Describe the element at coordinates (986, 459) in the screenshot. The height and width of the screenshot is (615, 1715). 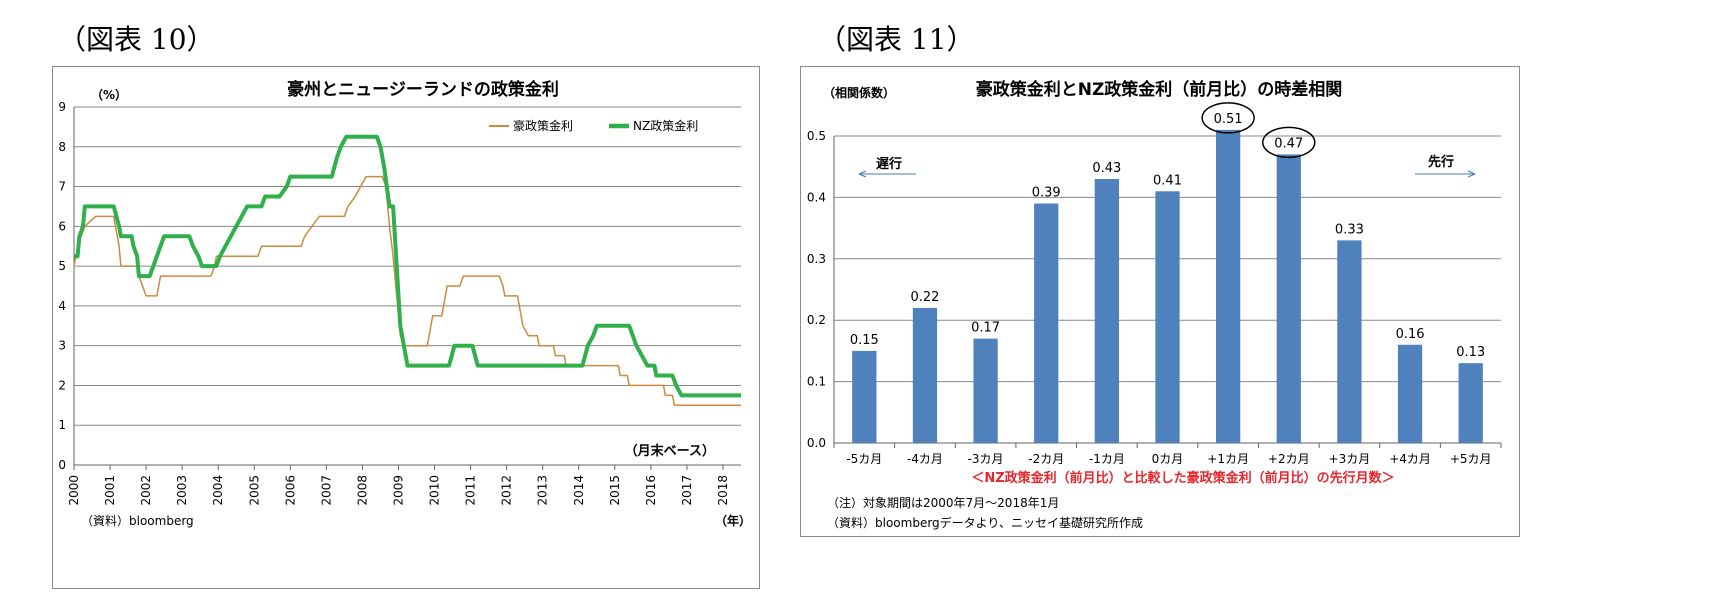
I see `x-tick-label: -3カ月` at that location.